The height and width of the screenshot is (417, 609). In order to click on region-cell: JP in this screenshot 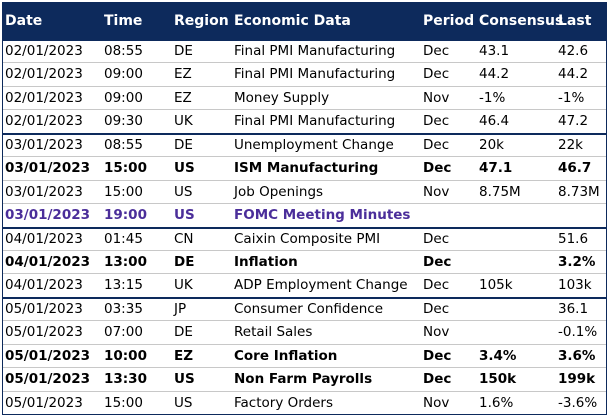, I will do `click(180, 308)`.